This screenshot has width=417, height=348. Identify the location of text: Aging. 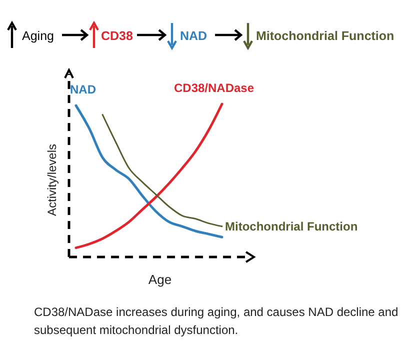
(38, 36).